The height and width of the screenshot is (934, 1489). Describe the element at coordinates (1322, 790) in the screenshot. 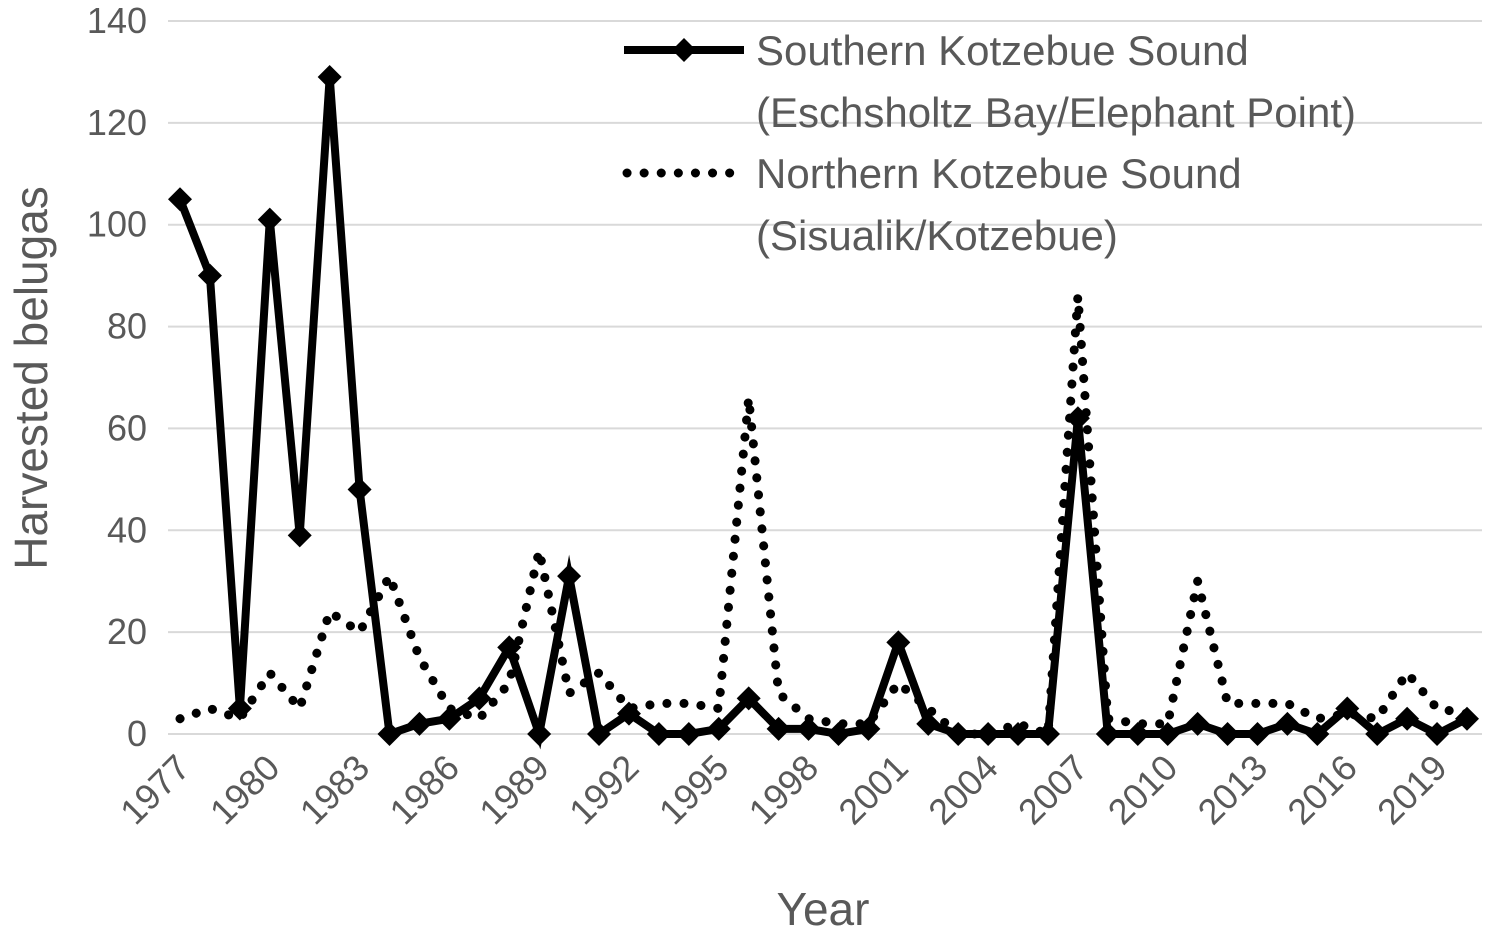

I see `x-tick-label: 2016` at that location.